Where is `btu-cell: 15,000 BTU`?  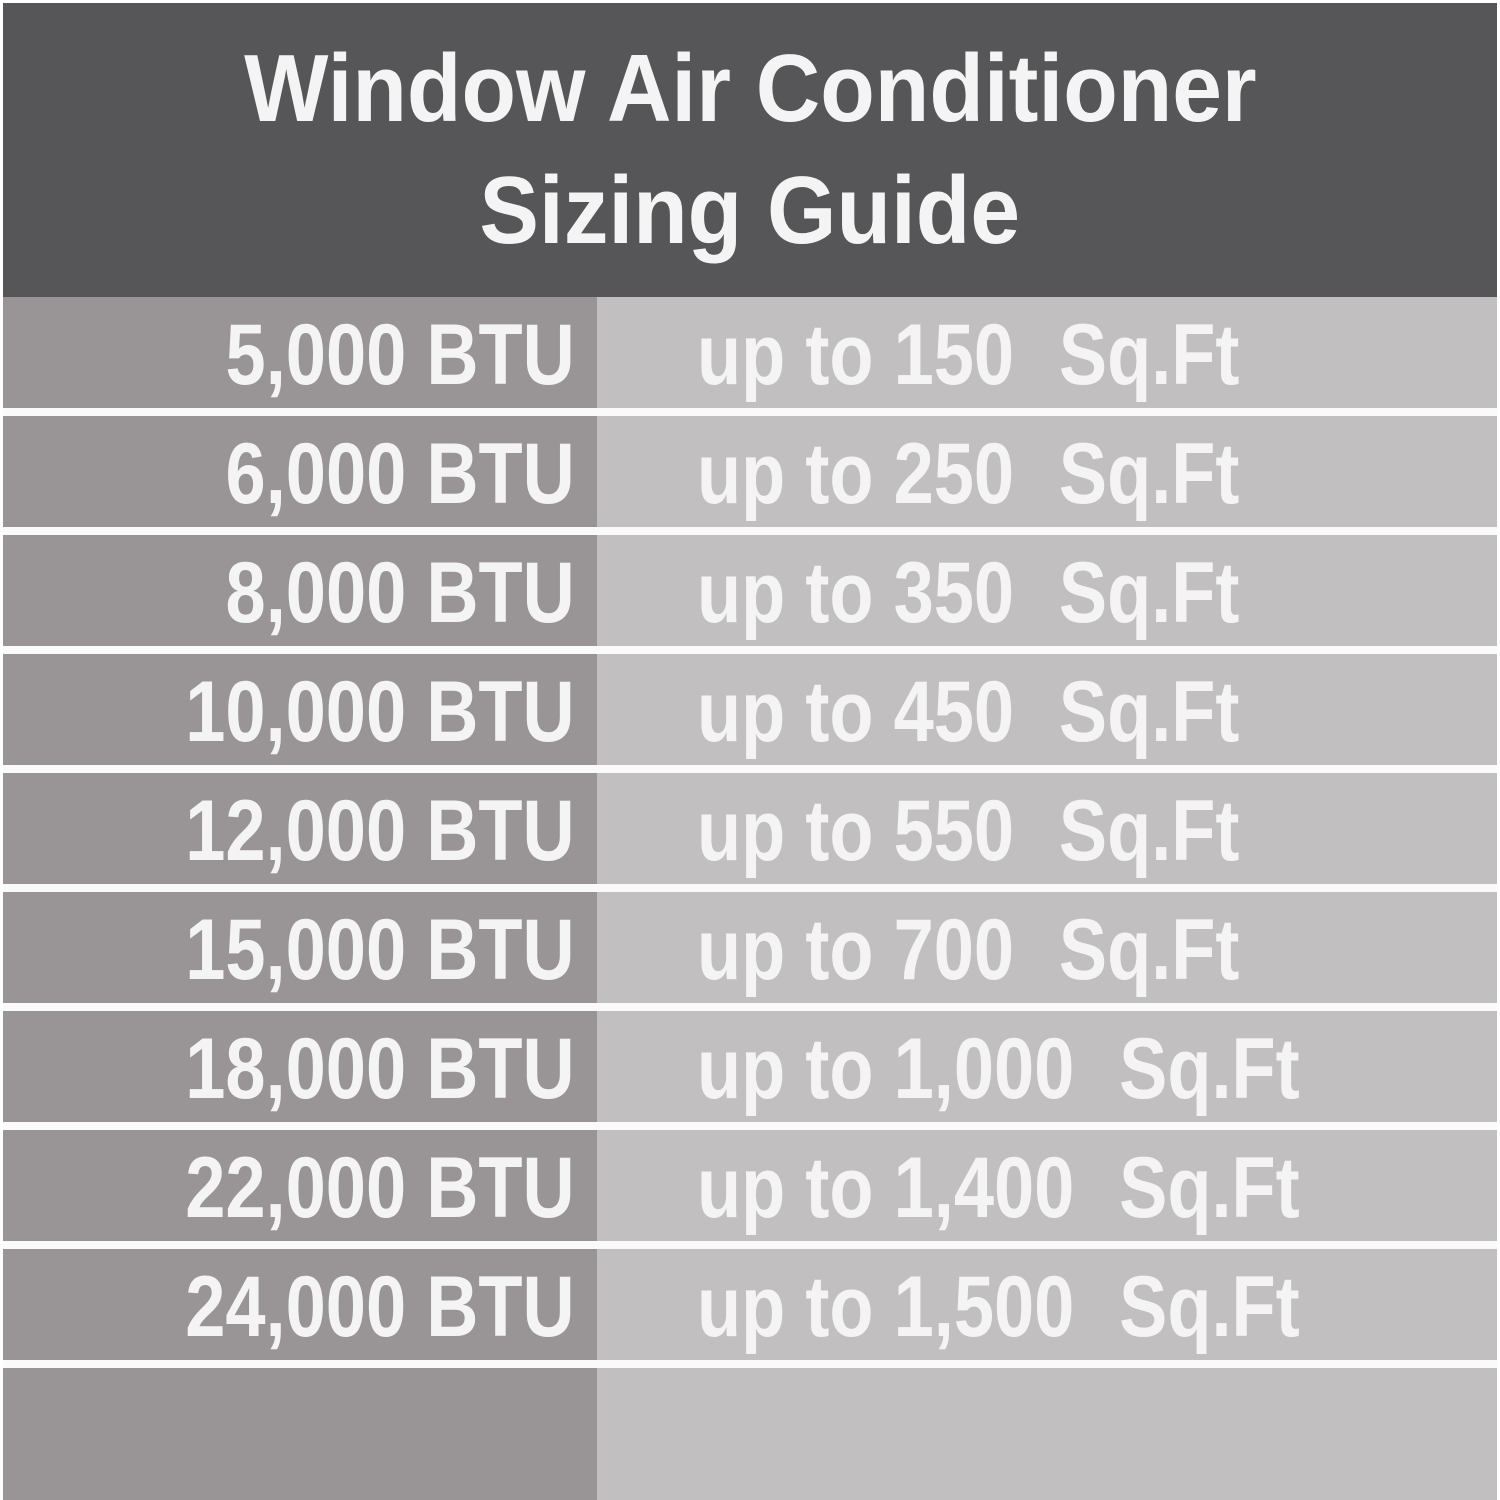
btu-cell: 15,000 BTU is located at coordinates (300, 947).